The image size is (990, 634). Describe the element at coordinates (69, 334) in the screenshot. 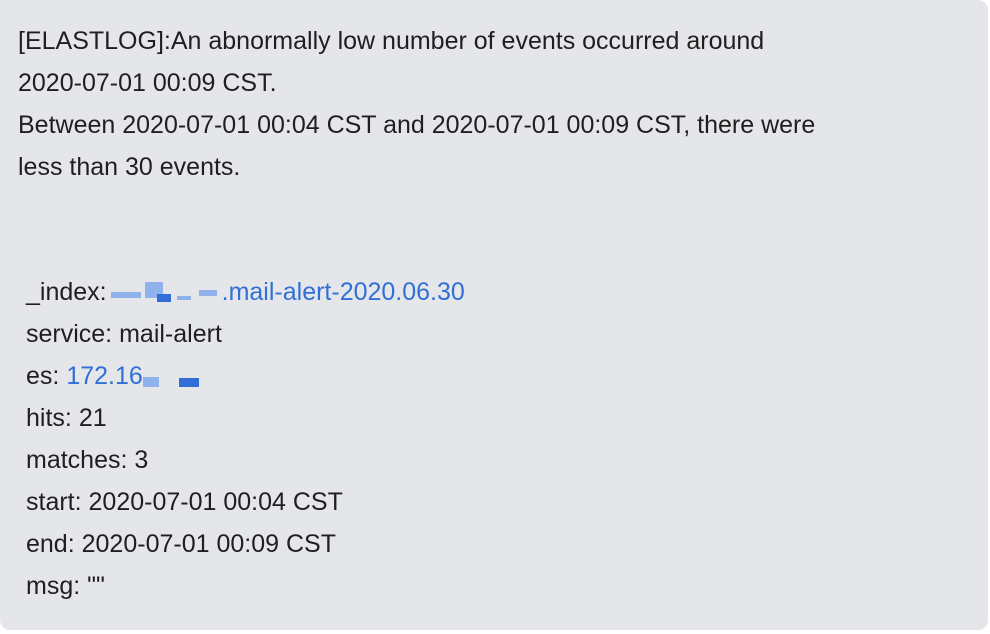

I see `field-service-key: service:` at that location.